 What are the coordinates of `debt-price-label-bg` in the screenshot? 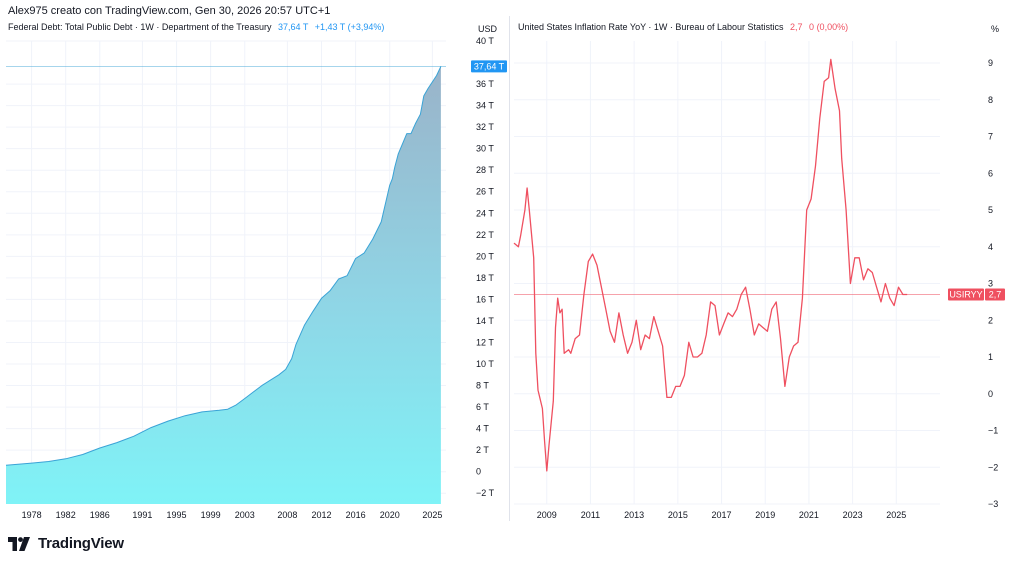 It's located at (489, 66).